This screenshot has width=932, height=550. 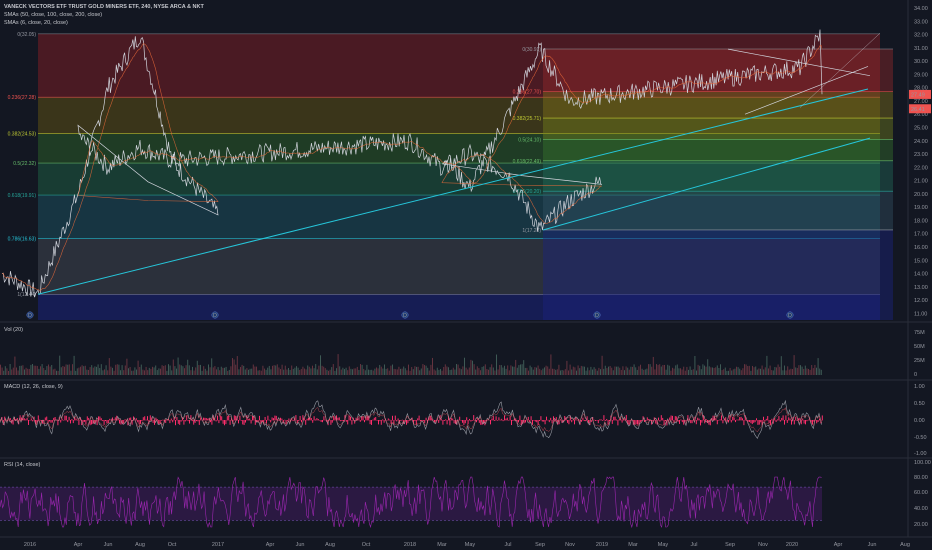 What do you see at coordinates (459, 148) in the screenshot?
I see `fib-left-zone` at bounding box center [459, 148].